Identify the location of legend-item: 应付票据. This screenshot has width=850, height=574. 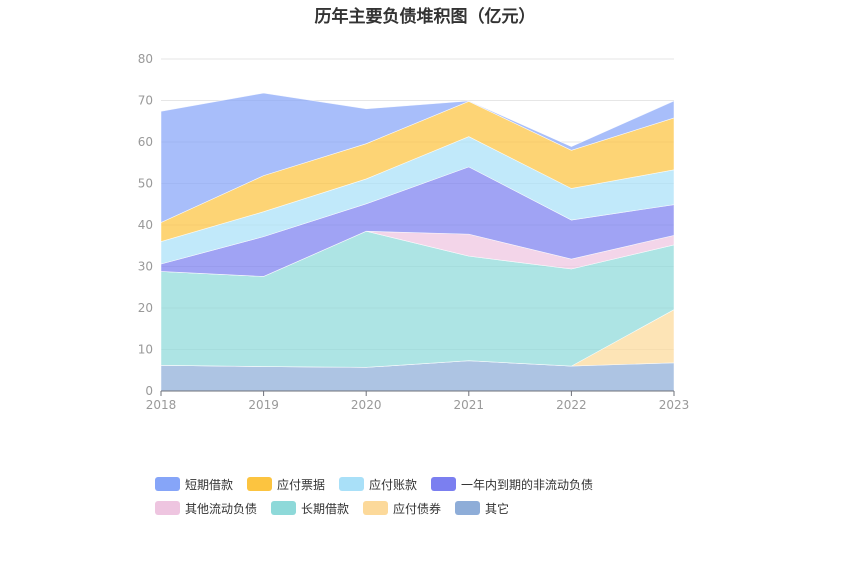
(286, 484).